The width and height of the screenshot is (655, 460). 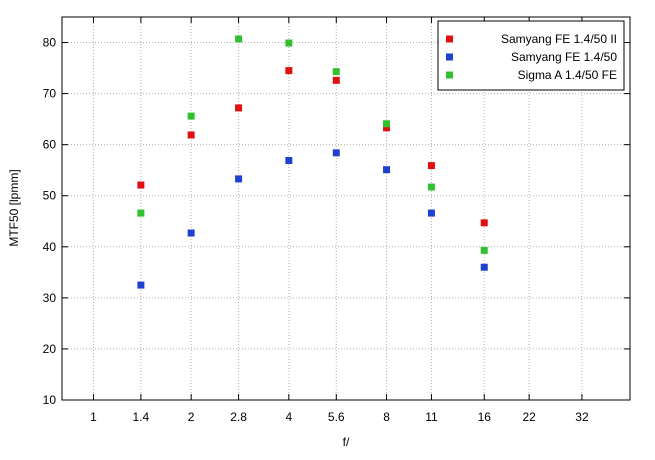 I want to click on y-tick-label: 80, so click(x=50, y=43).